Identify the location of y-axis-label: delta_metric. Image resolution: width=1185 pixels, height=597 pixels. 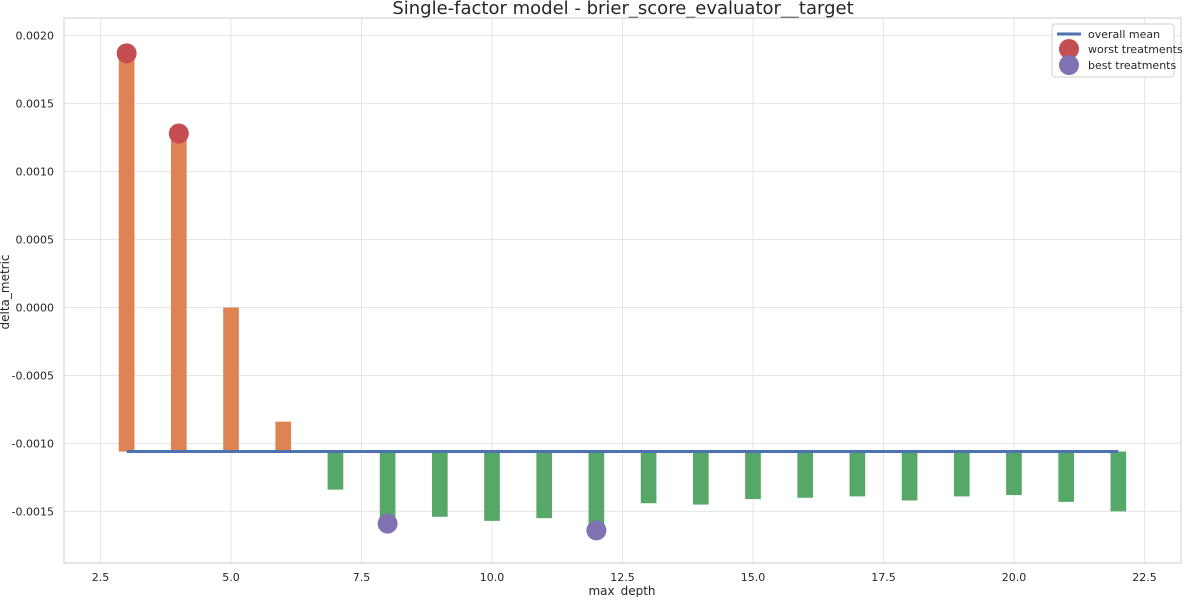
(6, 291).